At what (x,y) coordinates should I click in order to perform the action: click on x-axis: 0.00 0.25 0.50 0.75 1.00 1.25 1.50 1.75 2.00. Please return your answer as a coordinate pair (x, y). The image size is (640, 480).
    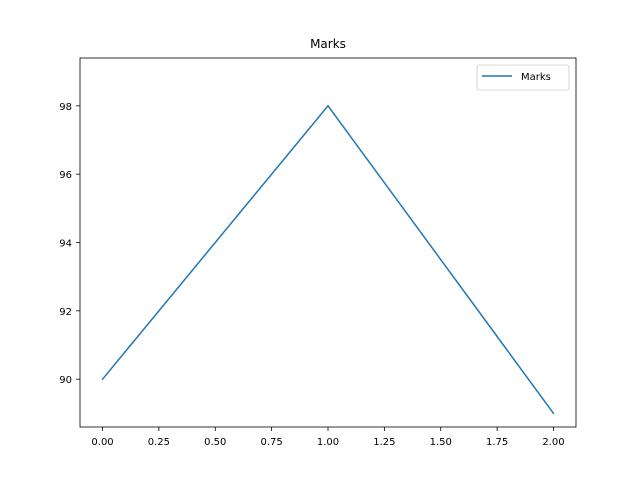
    Looking at the image, I should click on (328, 437).